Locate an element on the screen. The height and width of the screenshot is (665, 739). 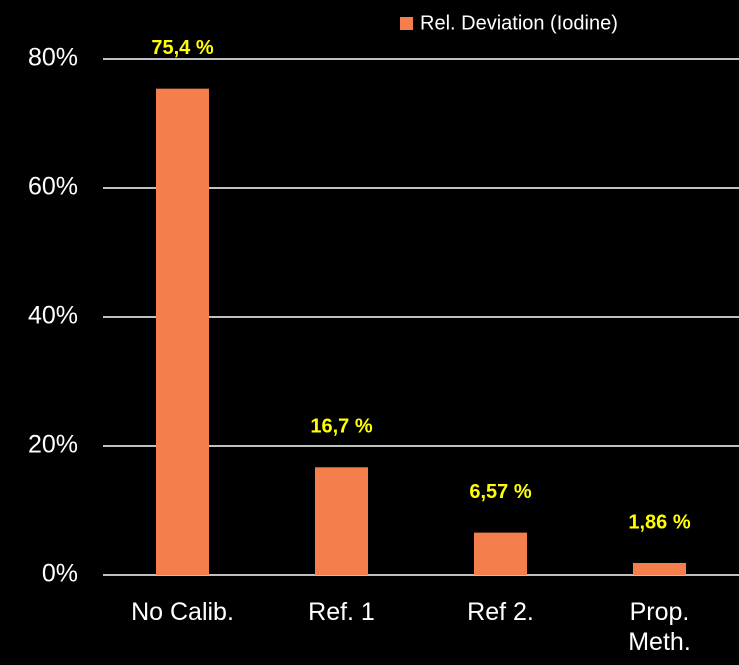
x-tick-label: No Calib. is located at coordinates (182, 612).